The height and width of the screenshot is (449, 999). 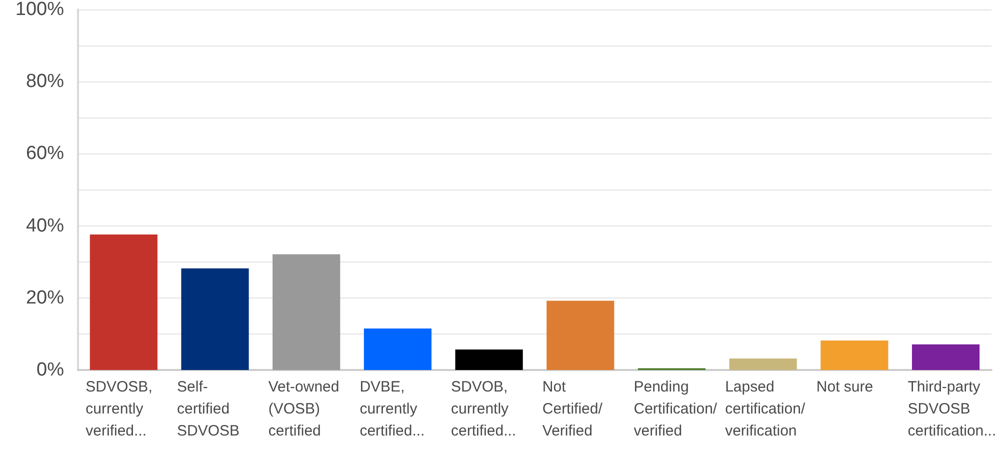 What do you see at coordinates (45, 81) in the screenshot?
I see `y-tick-label: 80%` at bounding box center [45, 81].